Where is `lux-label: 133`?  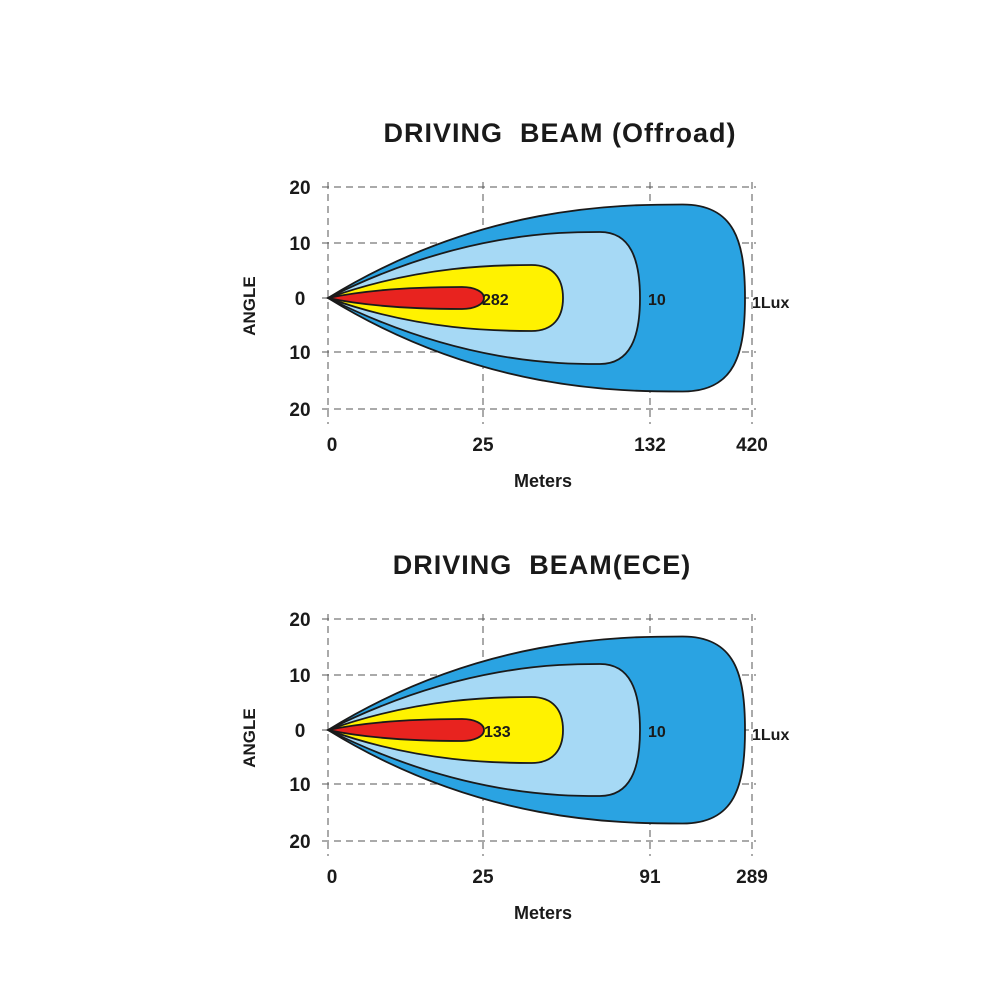
lux-label: 133 is located at coordinates (497, 732).